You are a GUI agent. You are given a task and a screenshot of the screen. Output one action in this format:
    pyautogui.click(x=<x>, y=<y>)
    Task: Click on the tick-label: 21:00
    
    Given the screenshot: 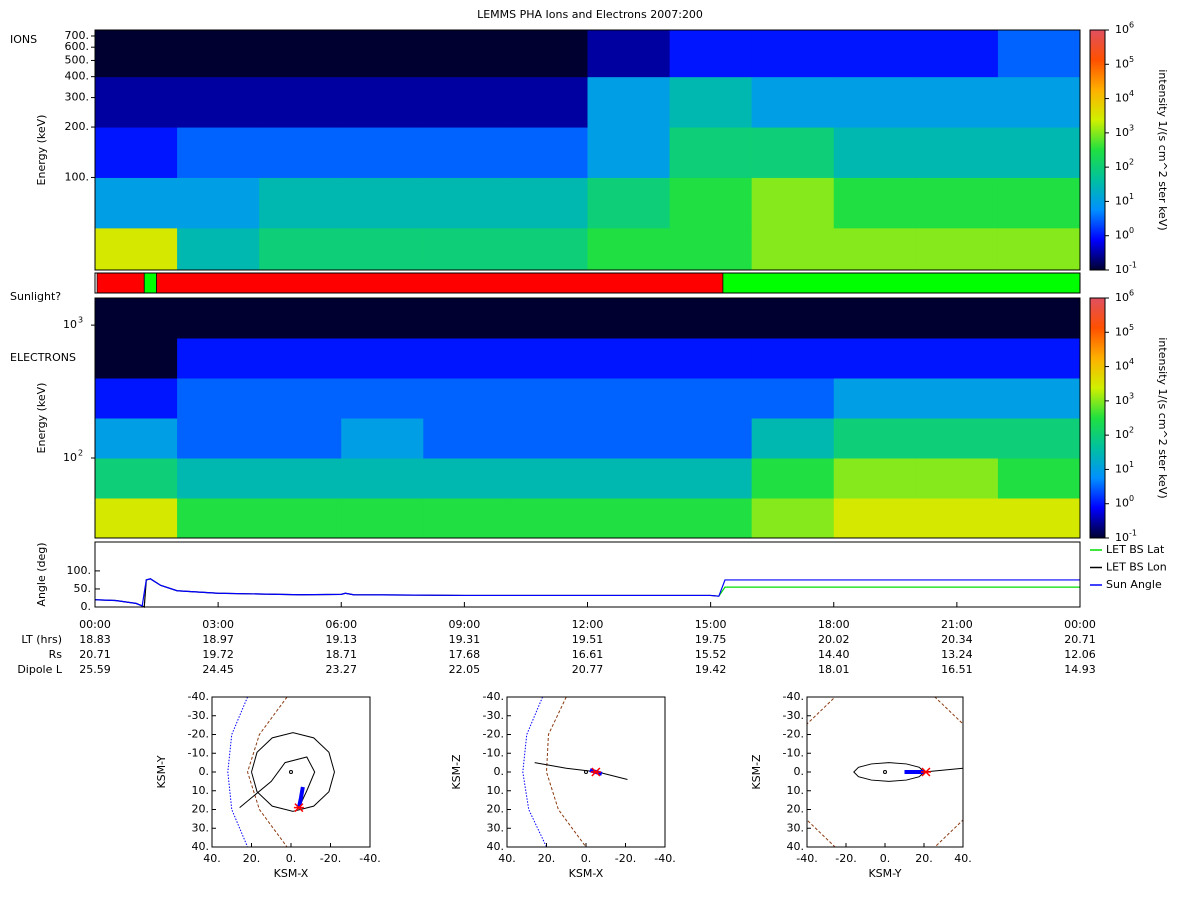 What is the action you would take?
    pyautogui.click(x=957, y=624)
    